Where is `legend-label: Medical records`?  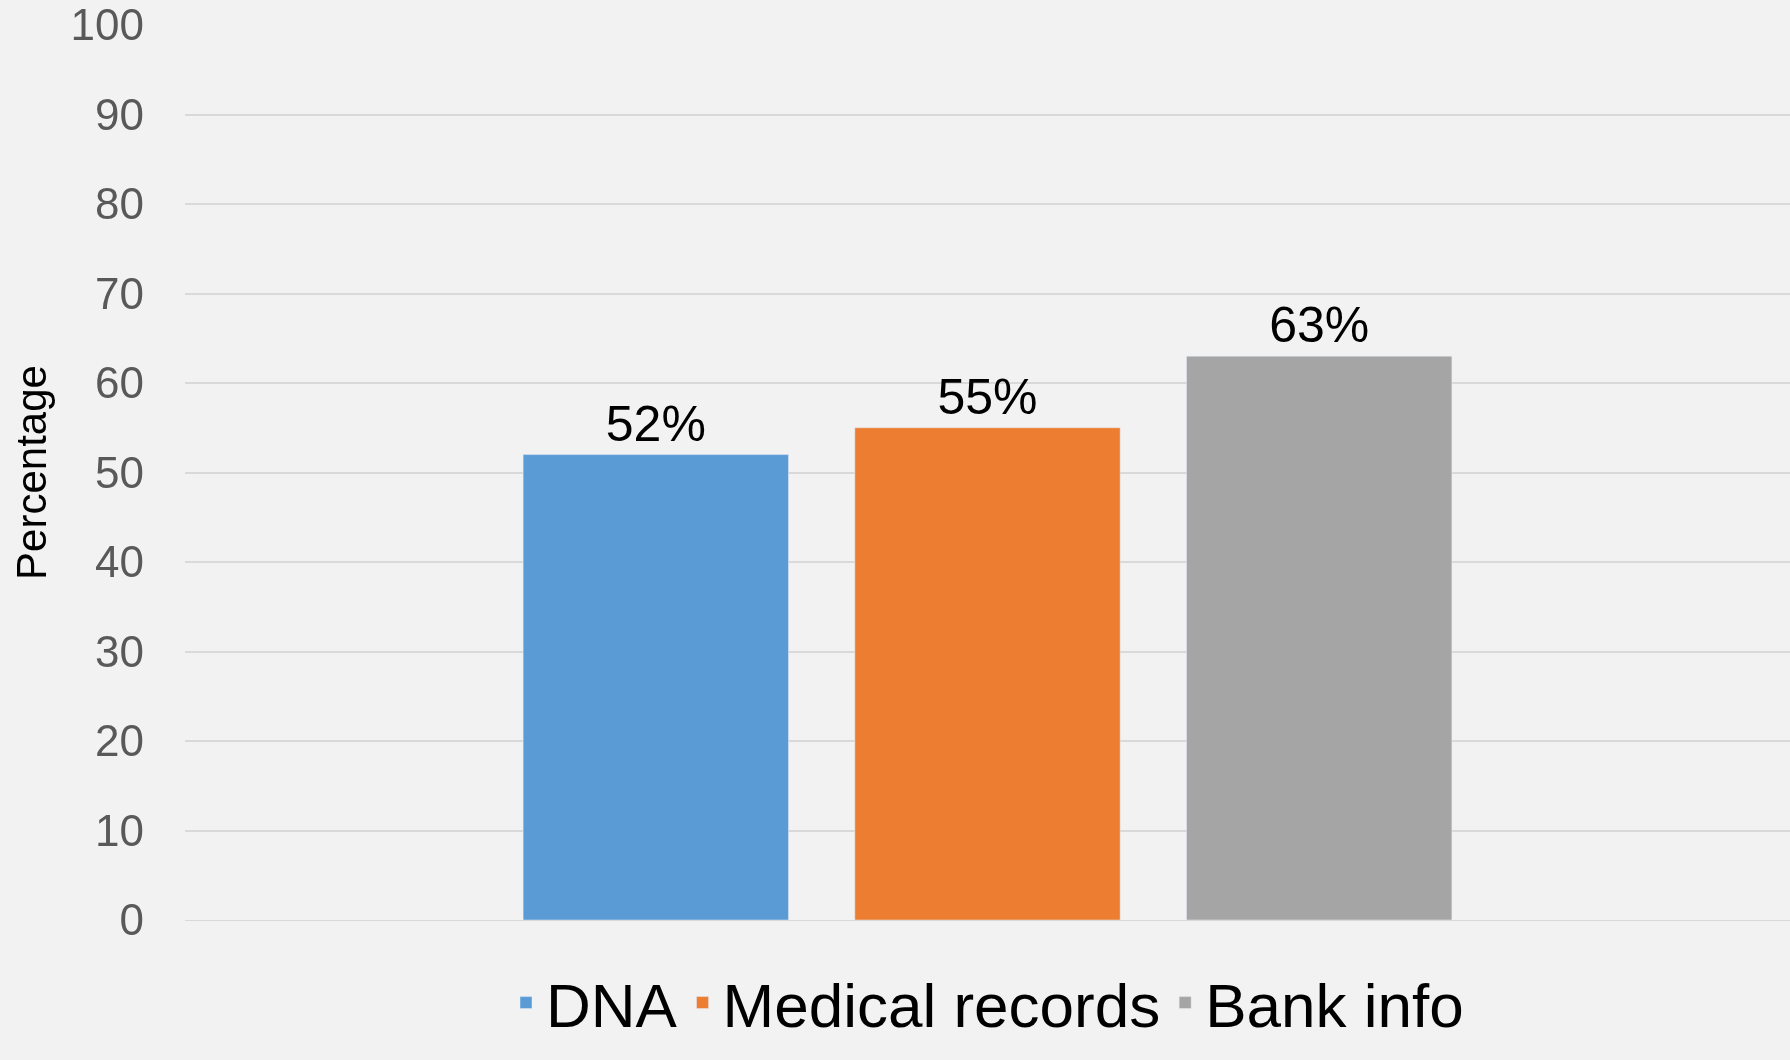
legend-label: Medical records is located at coordinates (941, 1005).